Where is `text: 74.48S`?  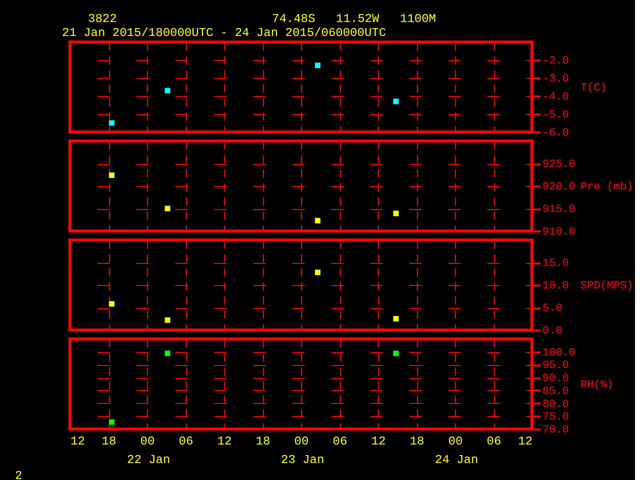
text: 74.48S is located at coordinates (294, 19).